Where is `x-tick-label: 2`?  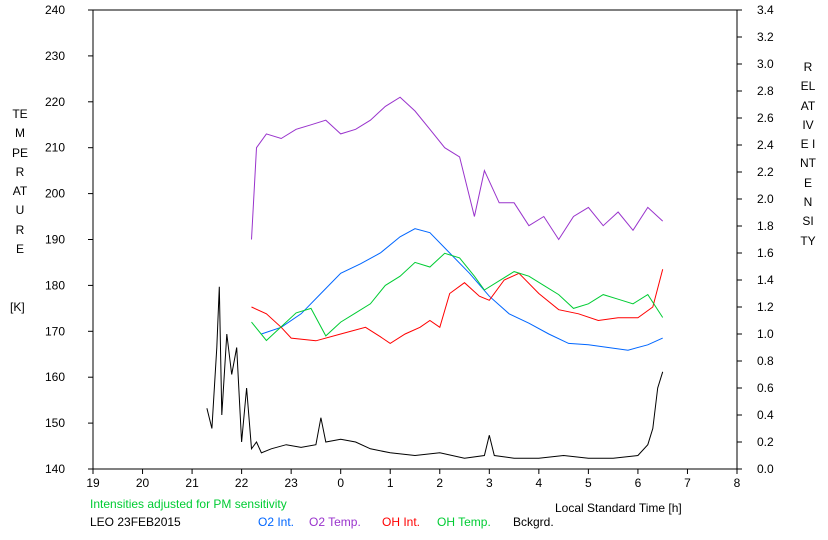
x-tick-label: 2 is located at coordinates (439, 483).